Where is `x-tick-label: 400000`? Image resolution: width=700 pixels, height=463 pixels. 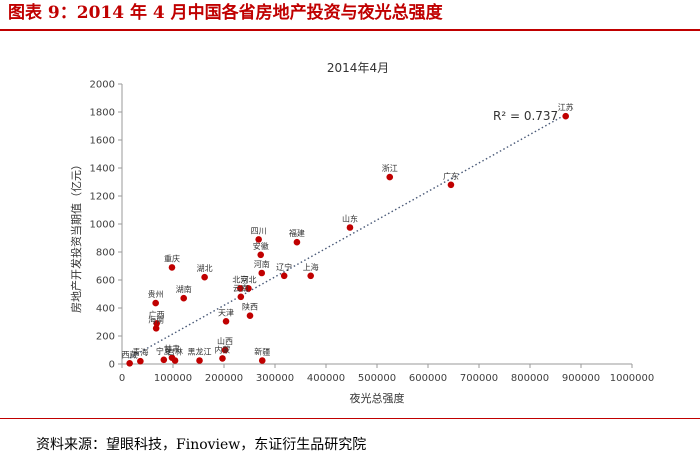
x-tick-label: 400000 is located at coordinates (326, 378).